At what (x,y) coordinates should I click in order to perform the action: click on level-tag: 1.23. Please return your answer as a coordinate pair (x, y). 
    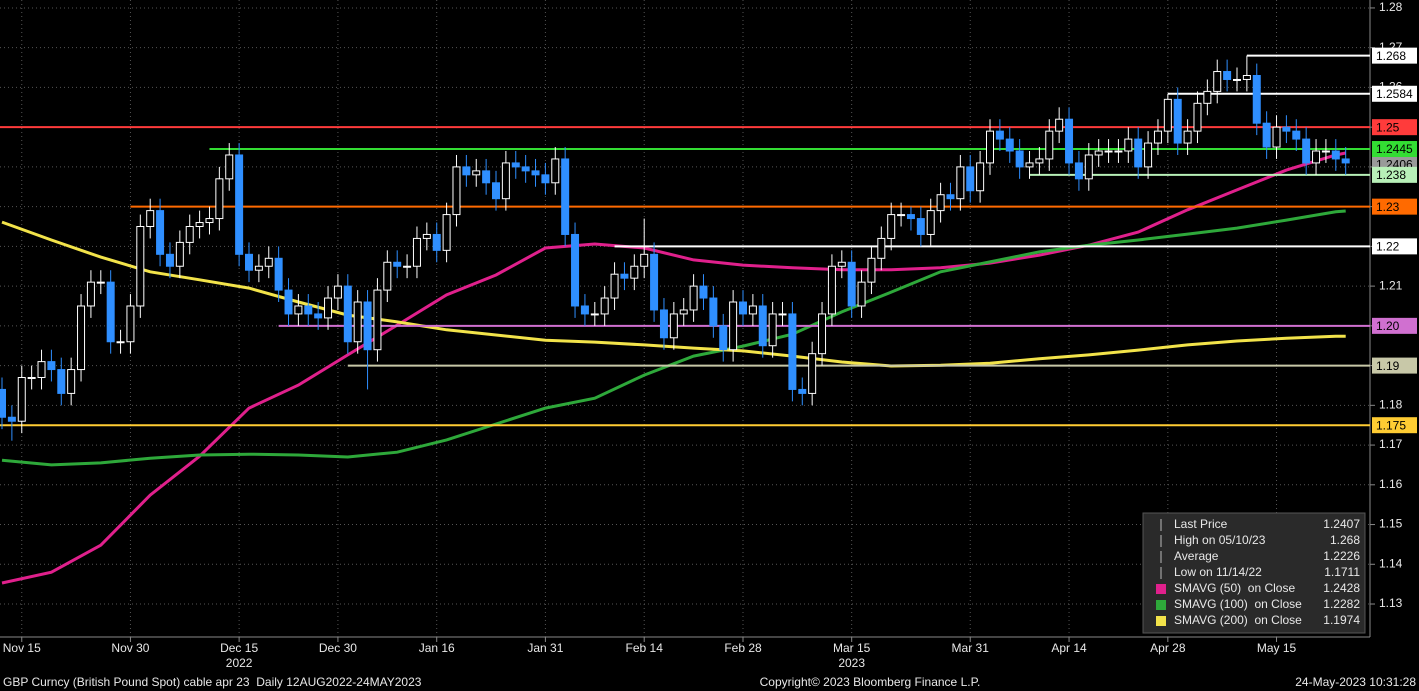
    Looking at the image, I should click on (1388, 207).